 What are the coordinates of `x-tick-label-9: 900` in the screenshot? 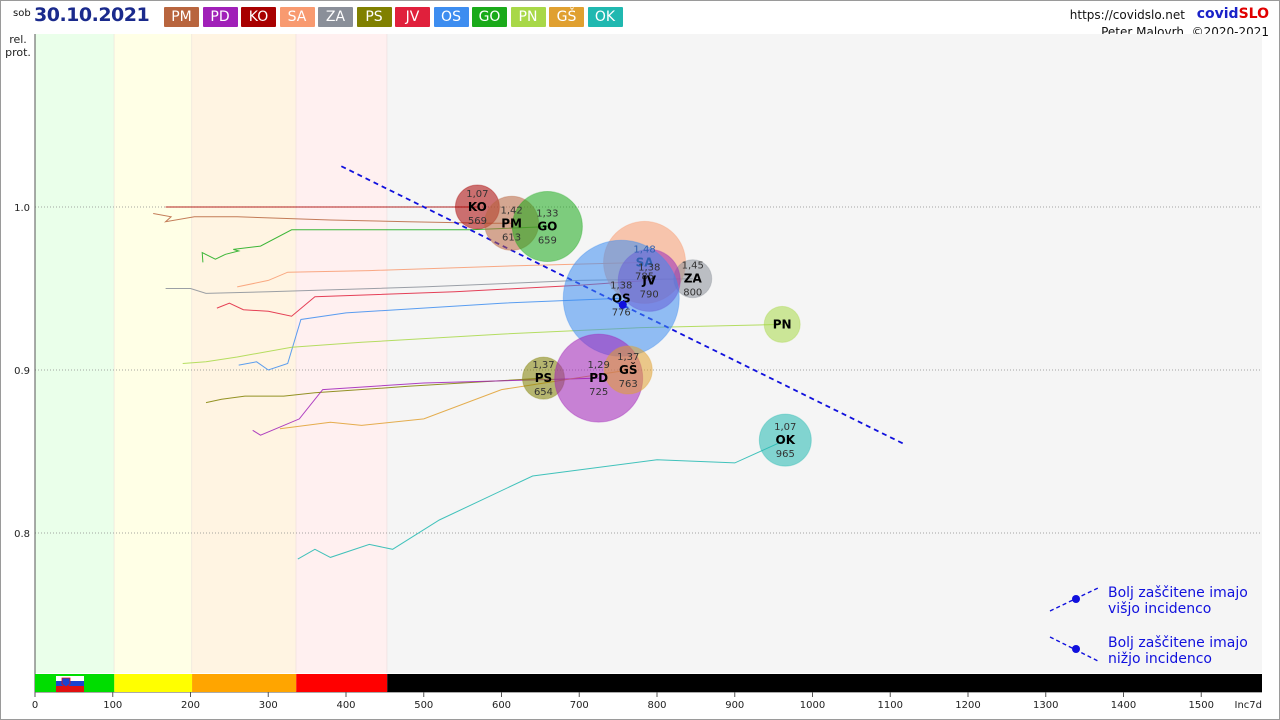 It's located at (734, 705).